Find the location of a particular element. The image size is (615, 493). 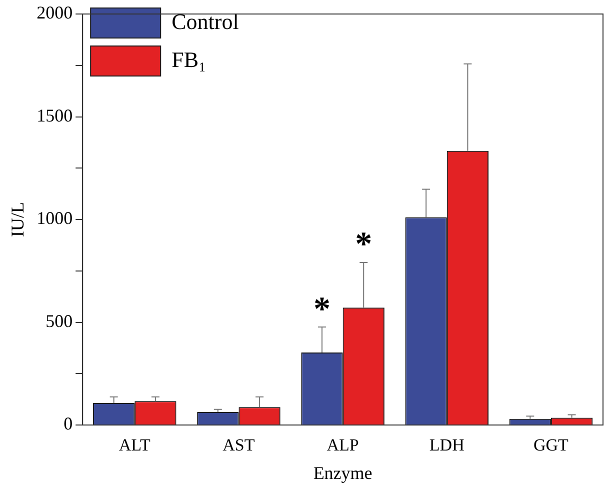

x-tick-label: GGT is located at coordinates (551, 445).